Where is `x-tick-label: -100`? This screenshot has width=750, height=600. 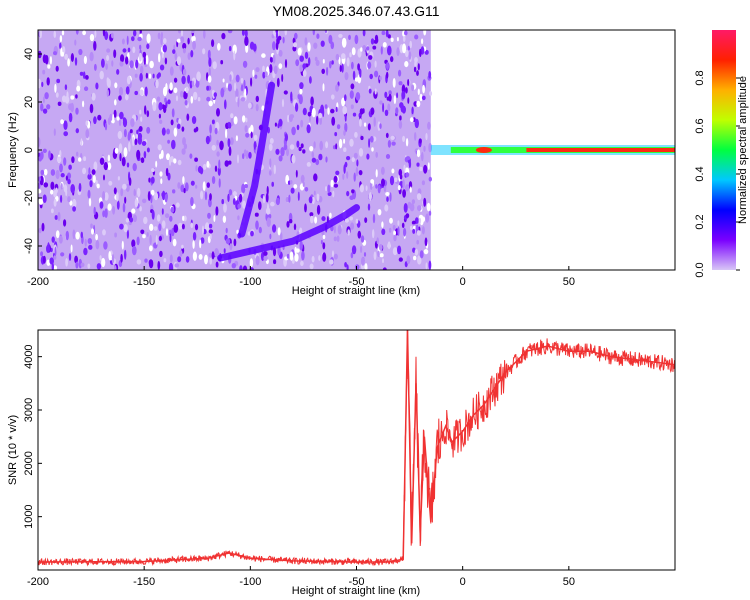 x-tick-label: -100 is located at coordinates (250, 282).